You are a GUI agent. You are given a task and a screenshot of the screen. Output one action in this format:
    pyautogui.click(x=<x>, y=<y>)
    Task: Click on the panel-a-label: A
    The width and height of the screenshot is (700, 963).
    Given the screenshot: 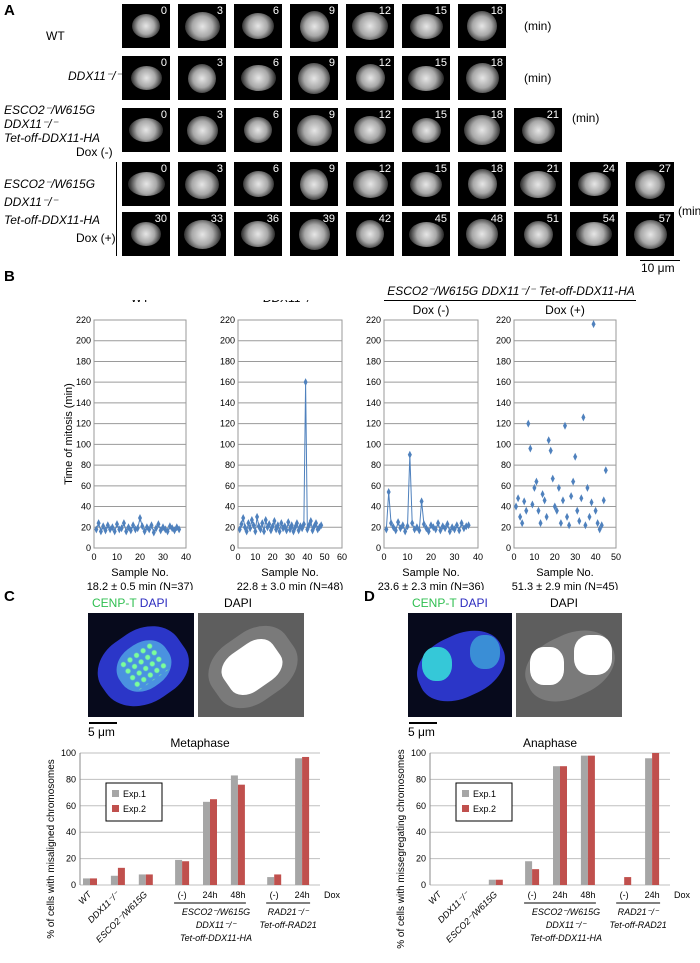 What is the action you would take?
    pyautogui.click(x=9, y=10)
    